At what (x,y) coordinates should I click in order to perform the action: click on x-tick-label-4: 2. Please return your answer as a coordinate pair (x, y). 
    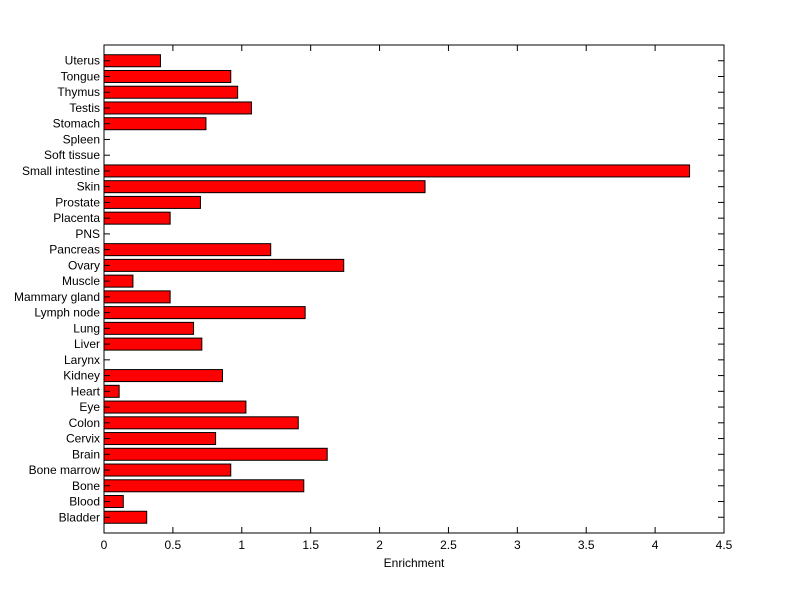
    Looking at the image, I should click on (379, 545).